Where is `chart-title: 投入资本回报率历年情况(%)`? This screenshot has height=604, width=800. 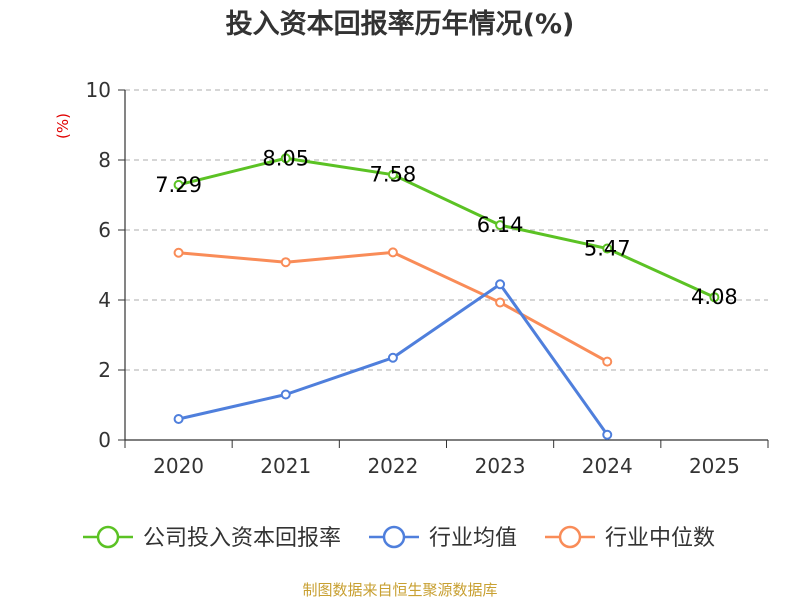 chart-title: 投入资本回报率历年情况(%) is located at coordinates (400, 24).